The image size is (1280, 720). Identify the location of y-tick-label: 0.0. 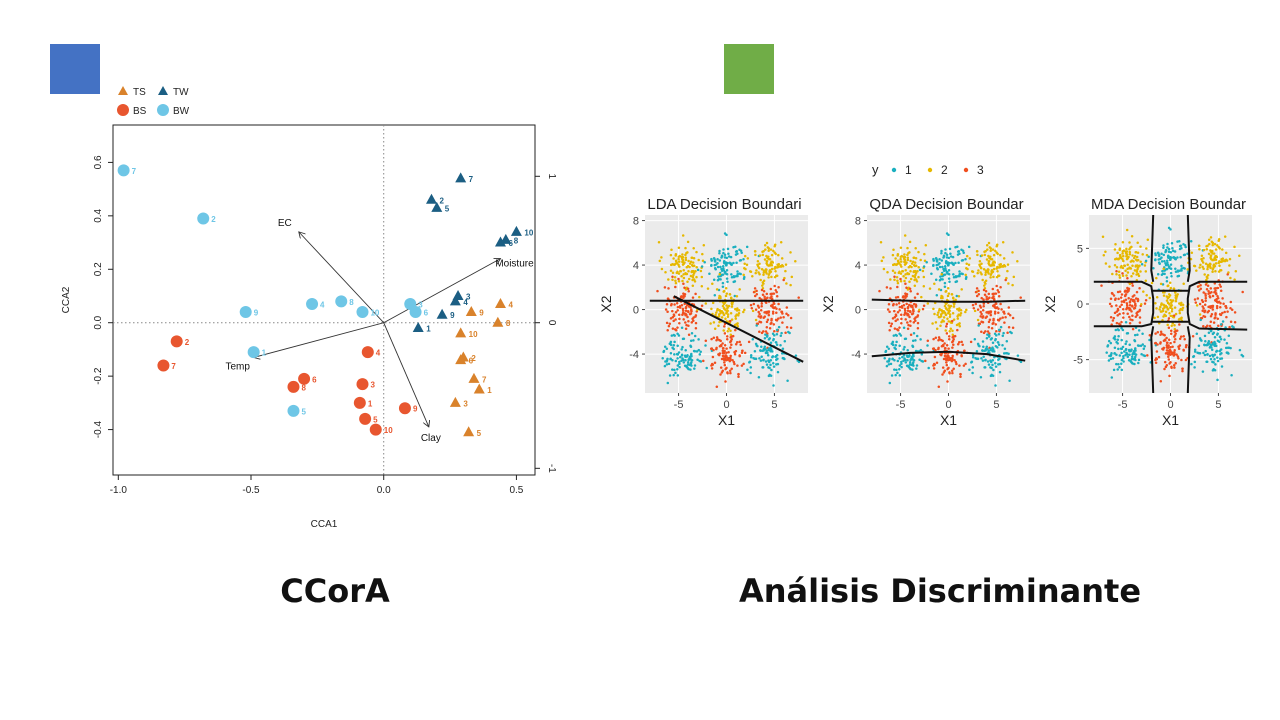
(98, 322).